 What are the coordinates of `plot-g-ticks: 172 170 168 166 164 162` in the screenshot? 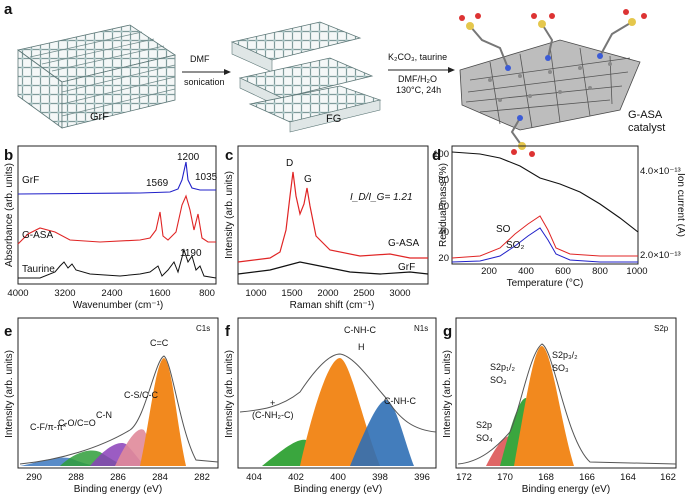 It's located at (566, 477).